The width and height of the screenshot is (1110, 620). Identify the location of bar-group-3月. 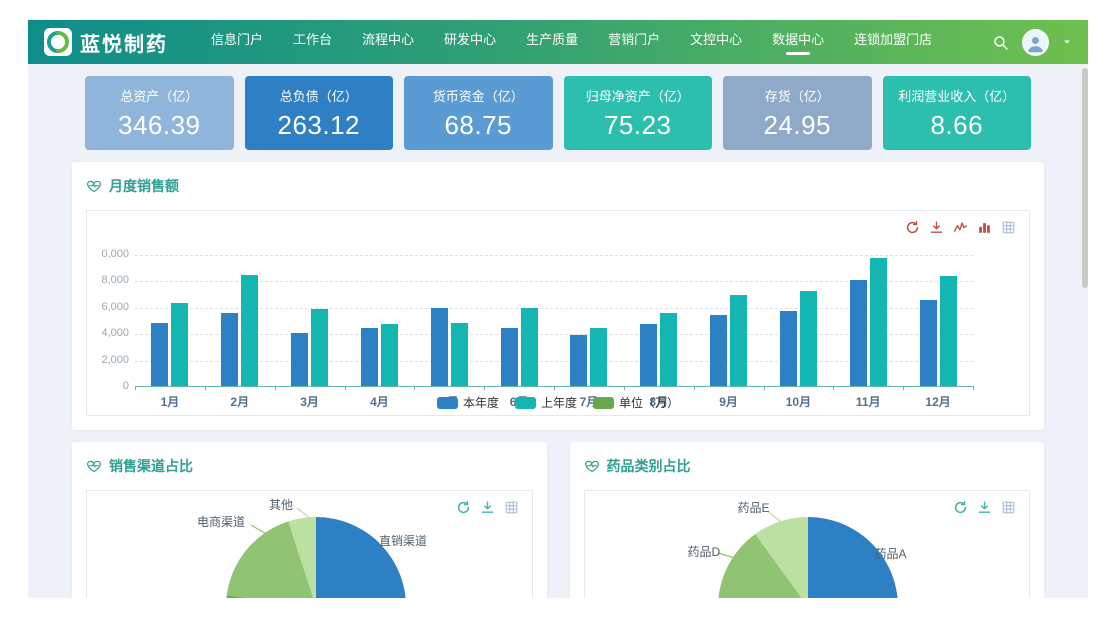
(310, 320).